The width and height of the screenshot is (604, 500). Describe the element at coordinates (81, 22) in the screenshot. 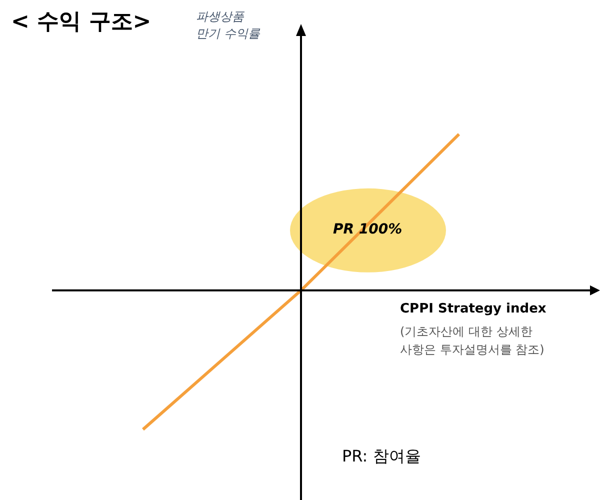

I see `chart-title: < 수익 구조>` at that location.